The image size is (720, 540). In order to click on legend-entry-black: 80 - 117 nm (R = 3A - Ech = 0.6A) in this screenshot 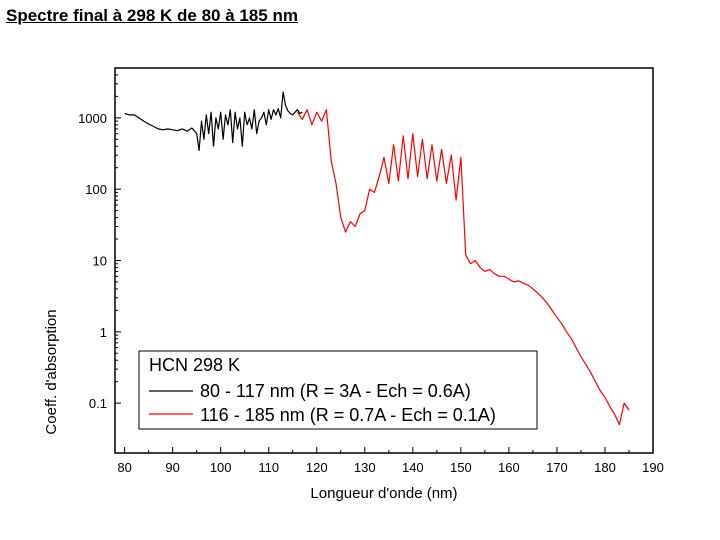, I will do `click(335, 391)`.